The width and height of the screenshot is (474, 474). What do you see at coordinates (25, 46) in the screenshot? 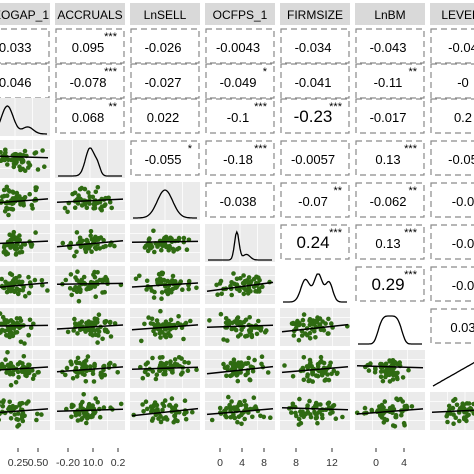
I see `correlation-cell: -0.033` at bounding box center [25, 46].